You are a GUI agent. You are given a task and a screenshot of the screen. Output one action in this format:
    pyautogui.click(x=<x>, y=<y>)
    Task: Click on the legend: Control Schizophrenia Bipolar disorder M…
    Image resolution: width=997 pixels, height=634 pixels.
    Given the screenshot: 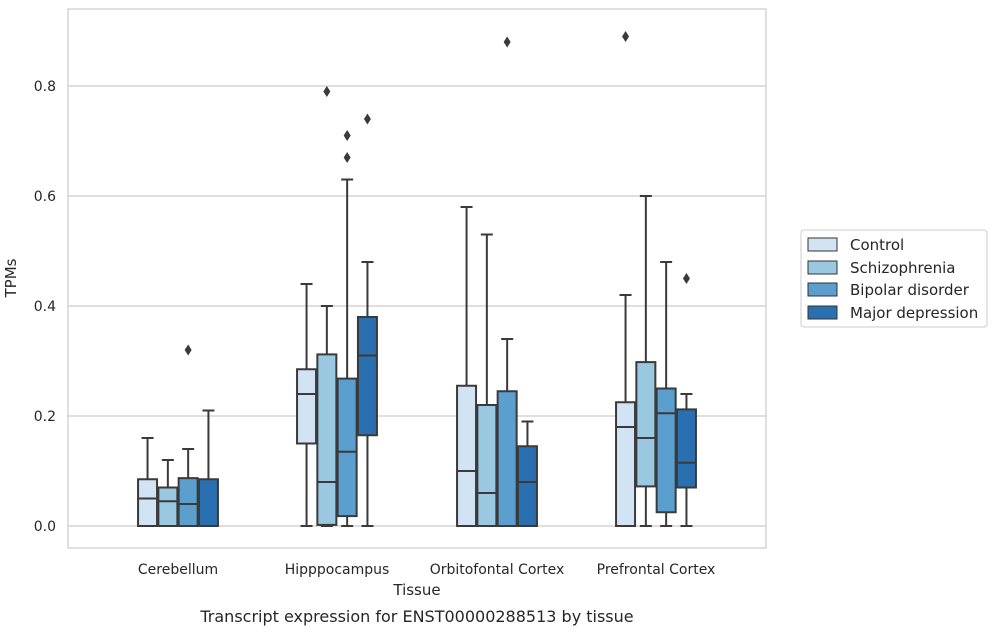 What is the action you would take?
    pyautogui.click(x=894, y=278)
    